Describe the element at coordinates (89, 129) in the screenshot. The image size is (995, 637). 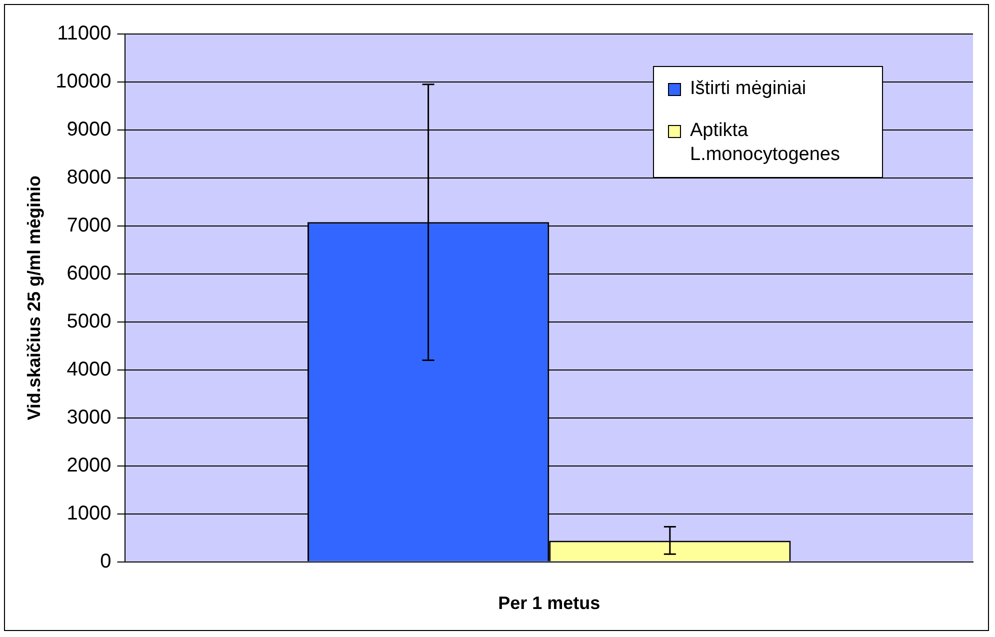
I see `y-tick-label: 9000` at that location.